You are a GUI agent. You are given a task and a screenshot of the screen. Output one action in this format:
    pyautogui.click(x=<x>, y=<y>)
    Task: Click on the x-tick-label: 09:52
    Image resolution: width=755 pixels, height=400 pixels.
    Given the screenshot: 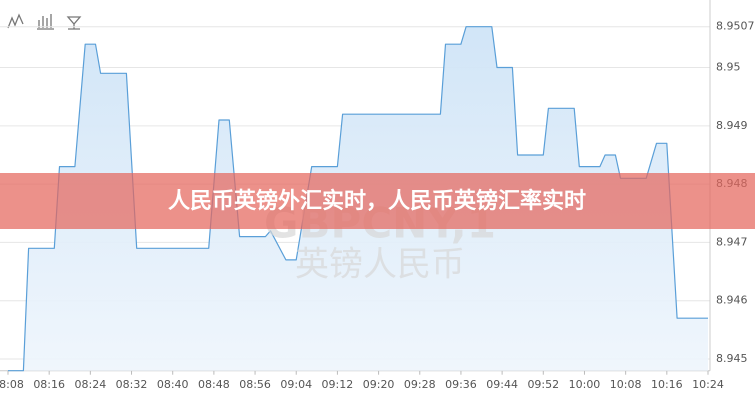 What is the action you would take?
    pyautogui.click(x=543, y=384)
    